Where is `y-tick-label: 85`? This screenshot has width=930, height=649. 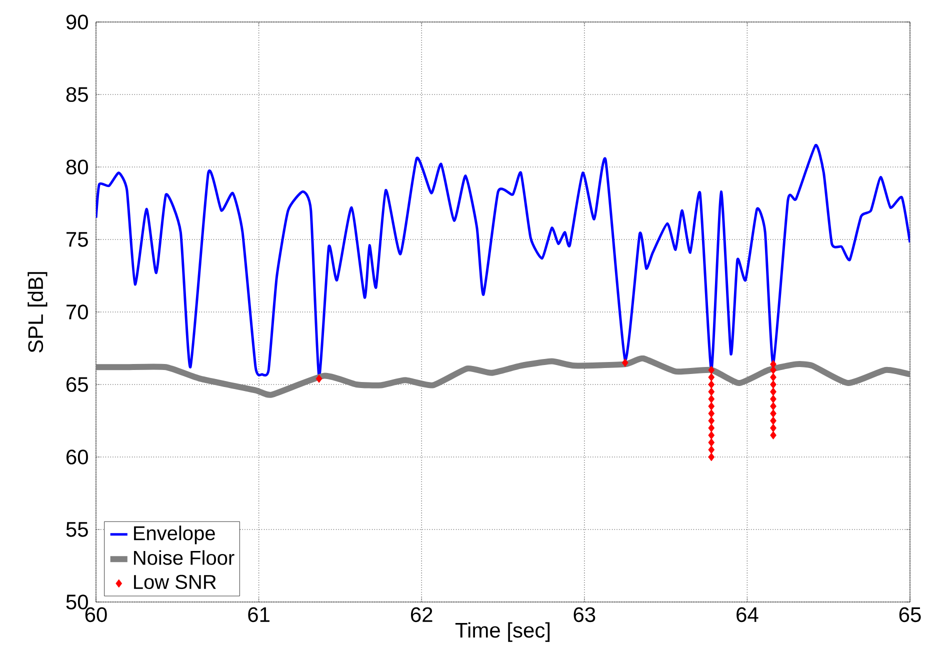
y-tick-label: 85 is located at coordinates (77, 94).